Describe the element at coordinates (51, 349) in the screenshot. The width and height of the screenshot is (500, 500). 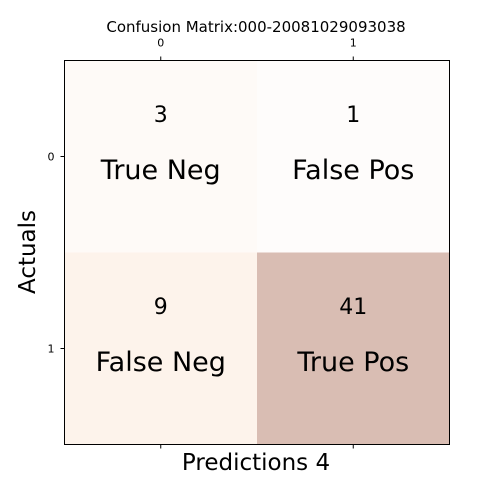
I see `y-tick-label-1: 1` at that location.